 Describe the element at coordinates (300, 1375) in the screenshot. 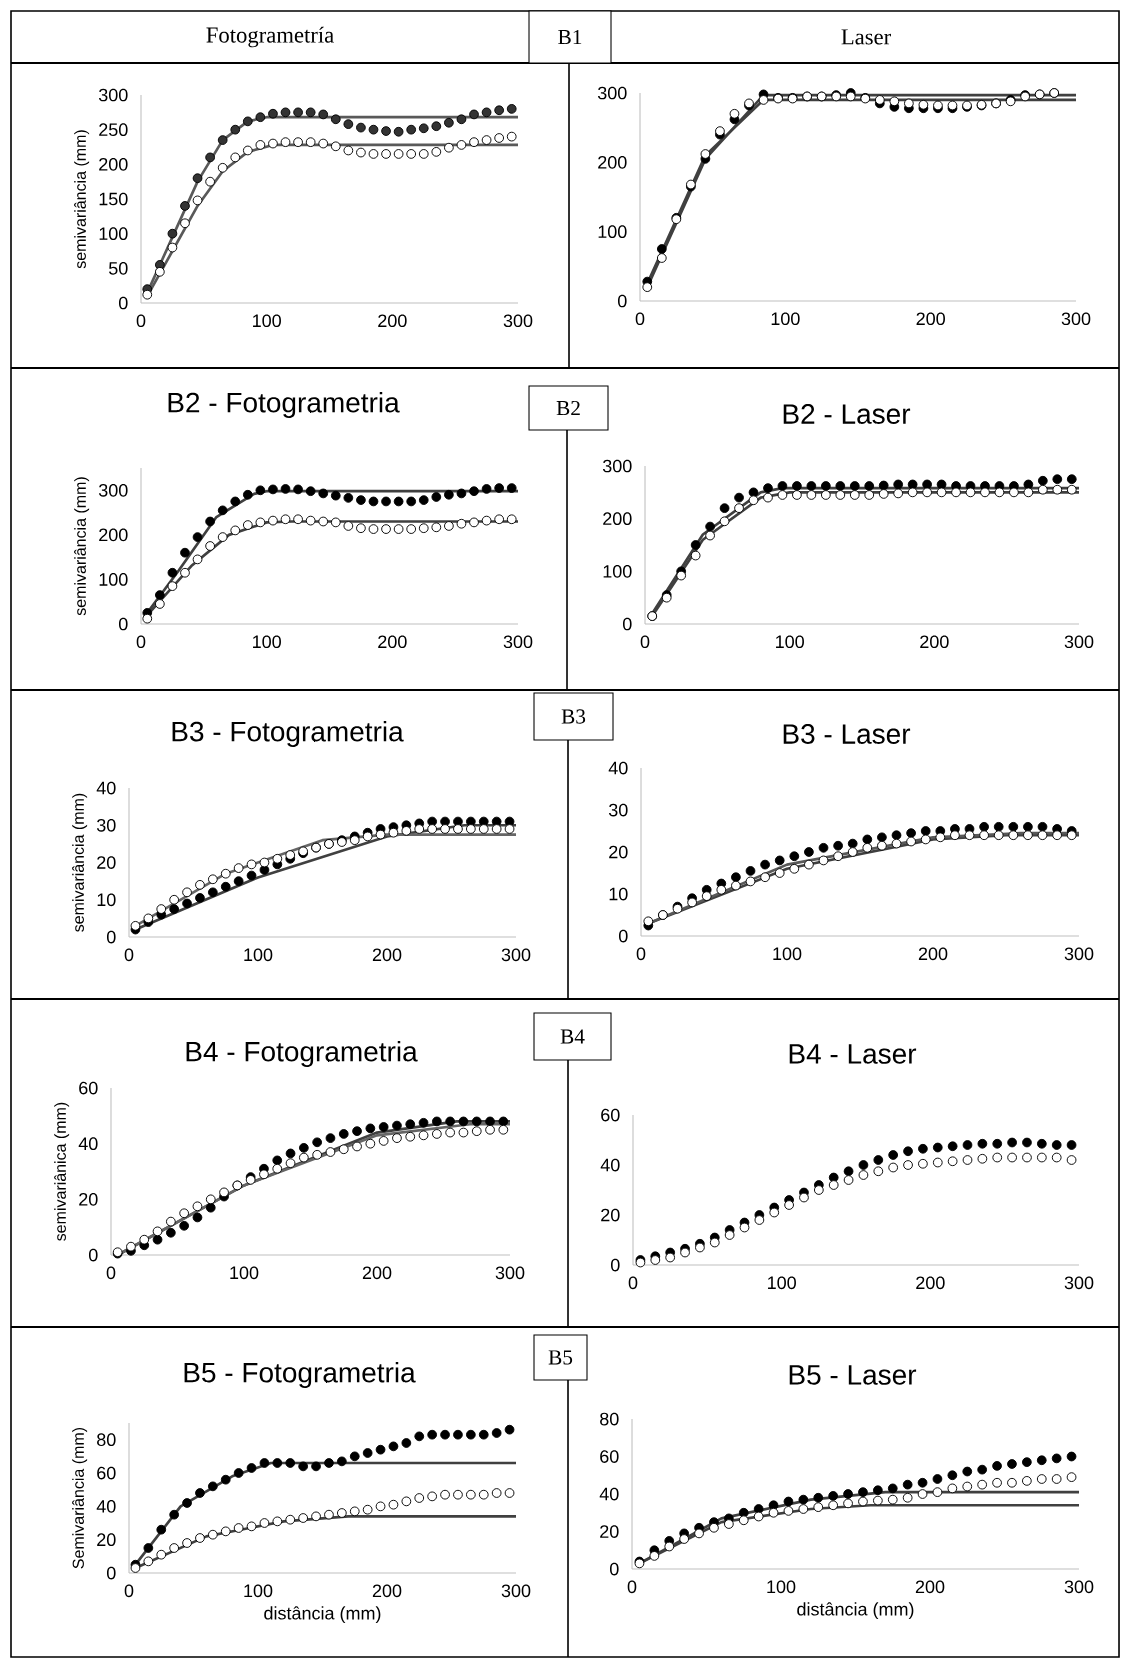

I see `chart-title: B5 - Fotogrametria` at that location.